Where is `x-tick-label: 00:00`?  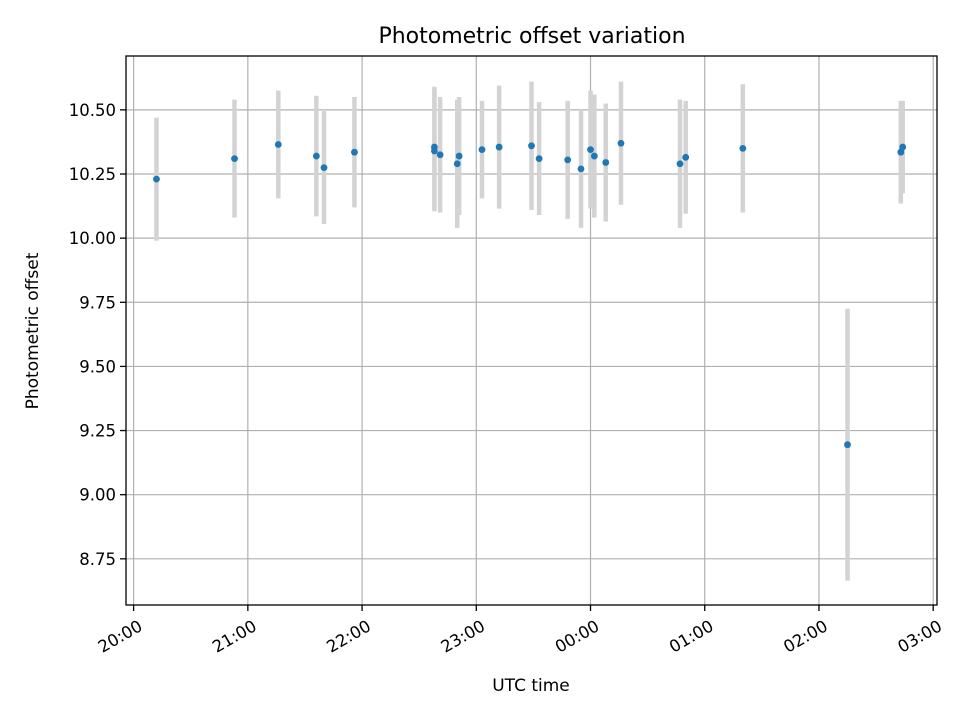 x-tick-label: 00:00 is located at coordinates (577, 636).